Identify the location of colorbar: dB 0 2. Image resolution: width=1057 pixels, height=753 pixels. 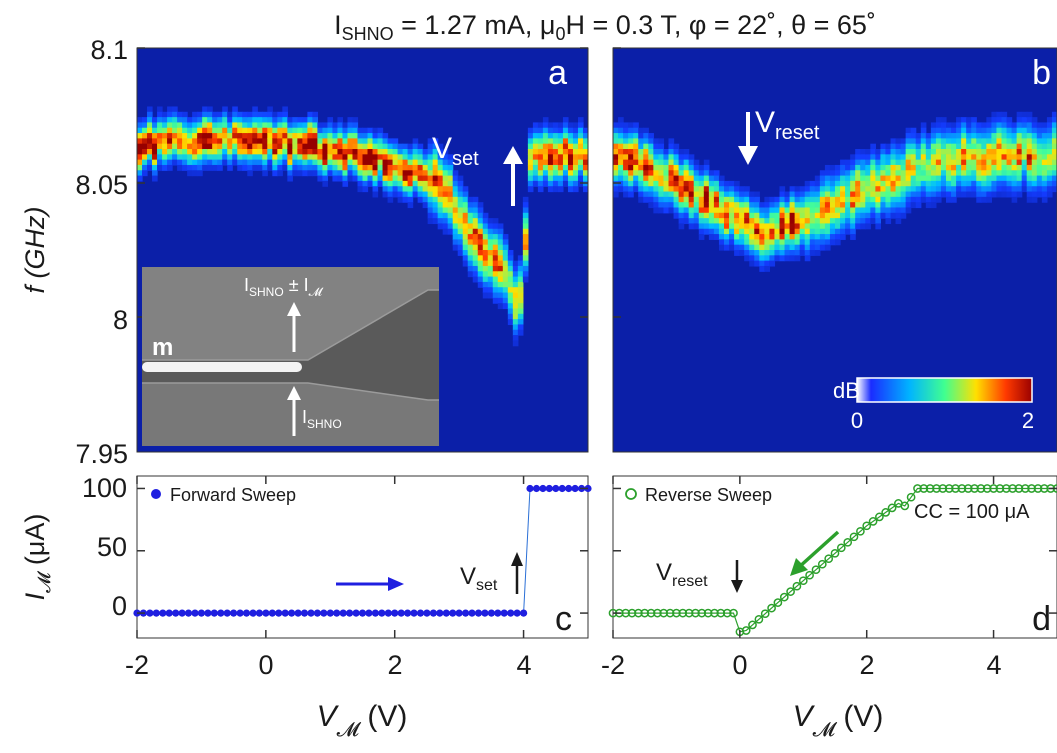
(933, 405).